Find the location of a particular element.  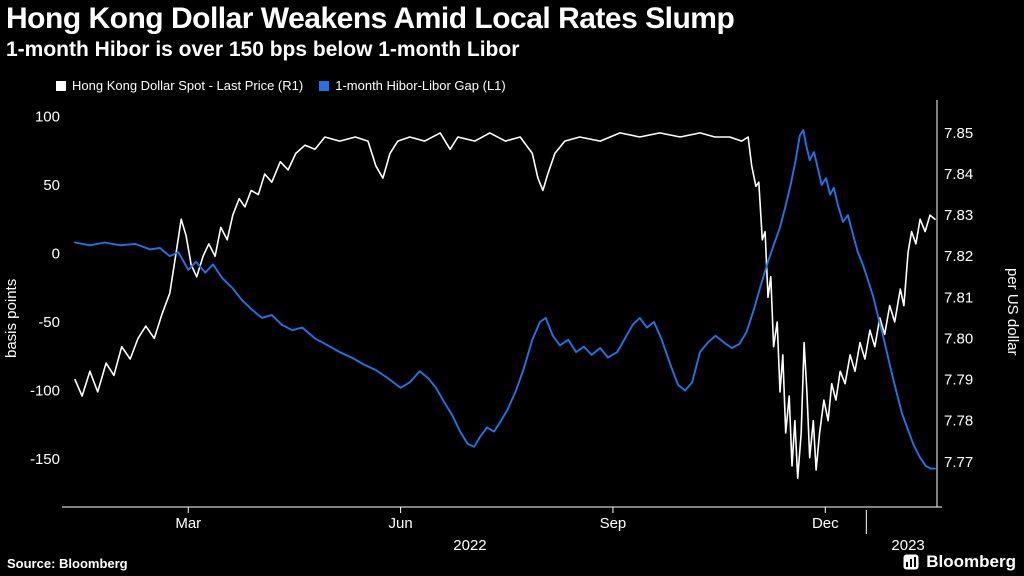

legend-item-hibor-libor-gap: 1-month Hibor-Libor Gap (L1) is located at coordinates (412, 85).